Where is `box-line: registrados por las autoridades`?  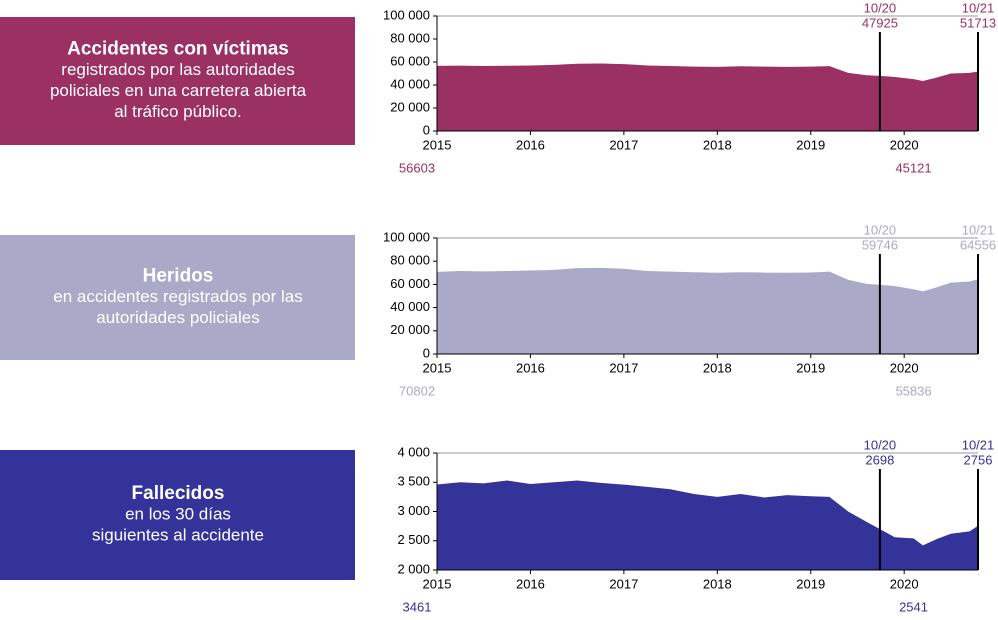
box-line: registrados por las autoridades is located at coordinates (177, 69).